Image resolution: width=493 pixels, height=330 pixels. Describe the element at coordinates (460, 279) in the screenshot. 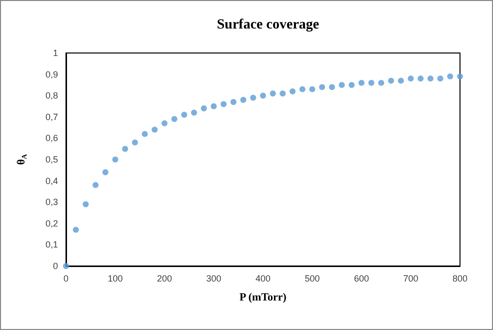

I see `x-tick-label: 800` at that location.